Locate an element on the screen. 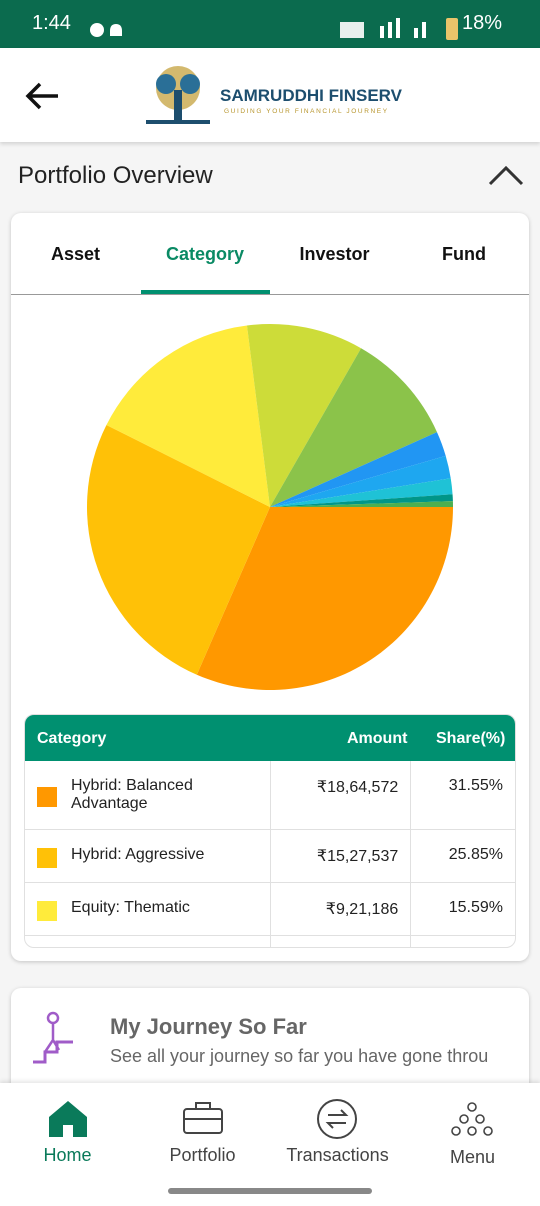 This screenshot has height=1206, width=540. th: Share(%) is located at coordinates (471, 738).